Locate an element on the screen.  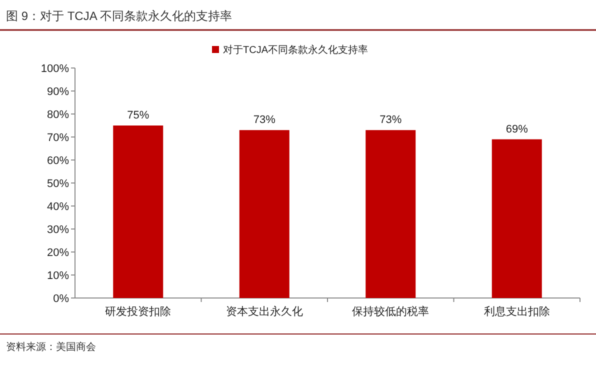
y-tick-label: 70% is located at coordinates (58, 138).